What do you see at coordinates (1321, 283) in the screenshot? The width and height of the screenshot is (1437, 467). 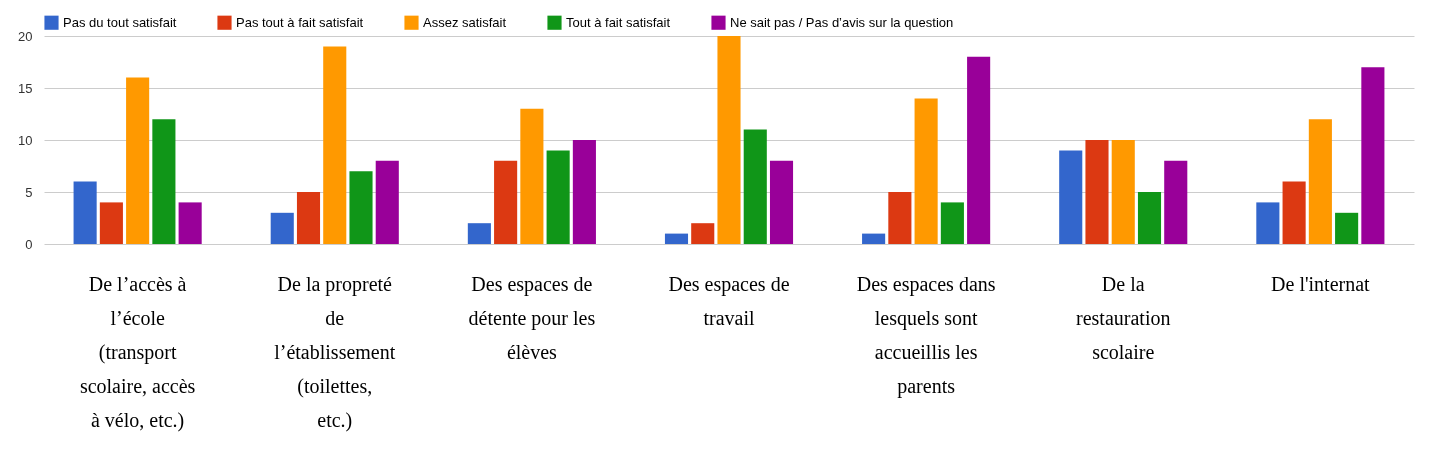 I see `x-tick-label: De l'internat` at bounding box center [1321, 283].